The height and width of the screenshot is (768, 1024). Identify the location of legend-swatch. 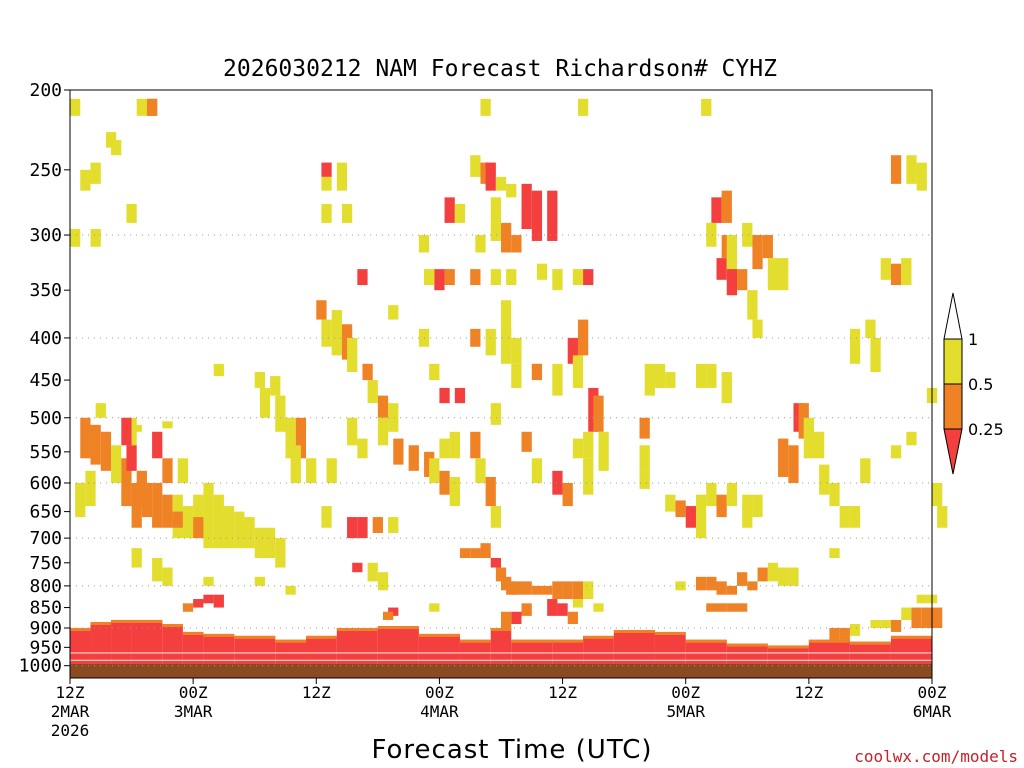
(953, 361).